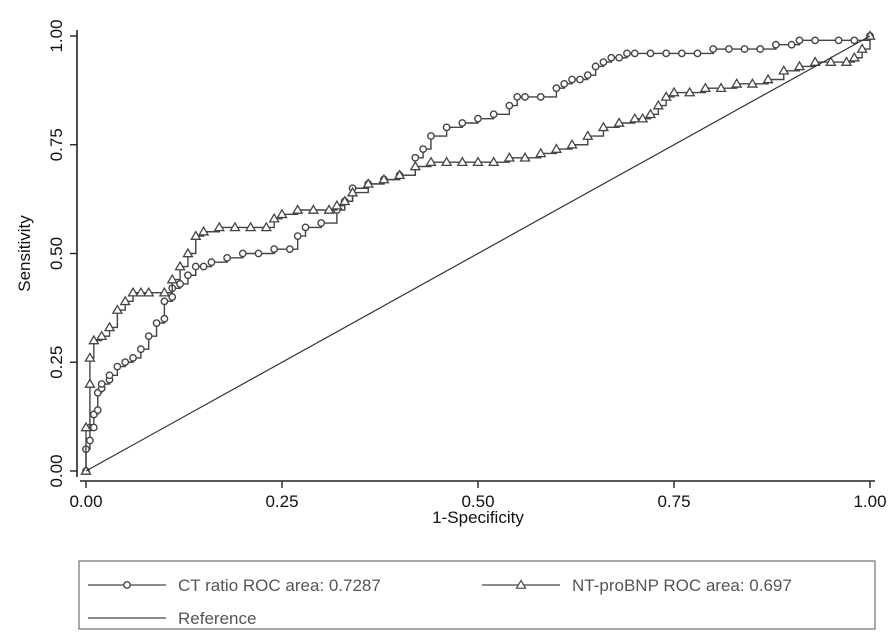  What do you see at coordinates (279, 585) in the screenshot?
I see `legend-label: CT ratio ROC area: 0.7287` at bounding box center [279, 585].